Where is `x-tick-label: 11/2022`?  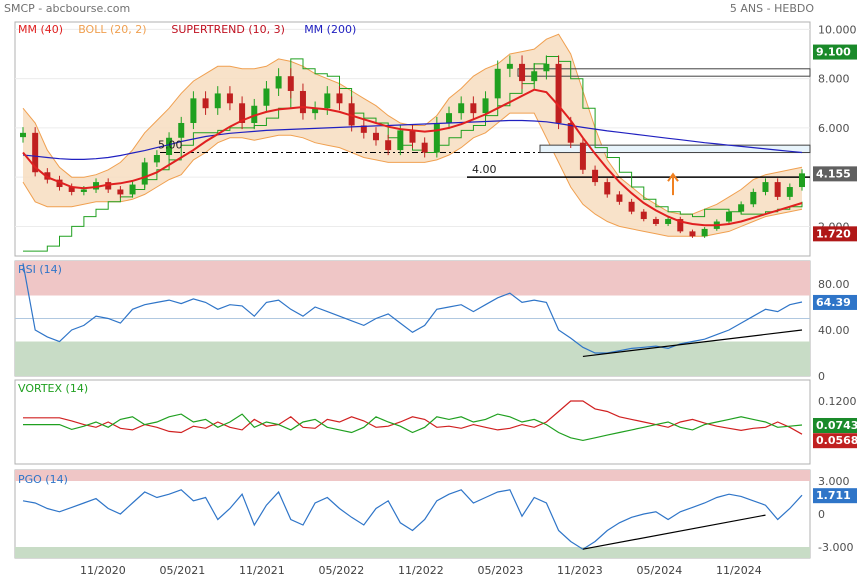
x-tick-label: 11/2022 is located at coordinates (421, 570).